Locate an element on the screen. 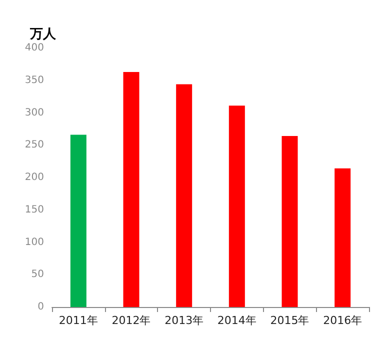 Image resolution: width=391 pixels, height=349 pixels. y-tick-label: 400 is located at coordinates (34, 48).